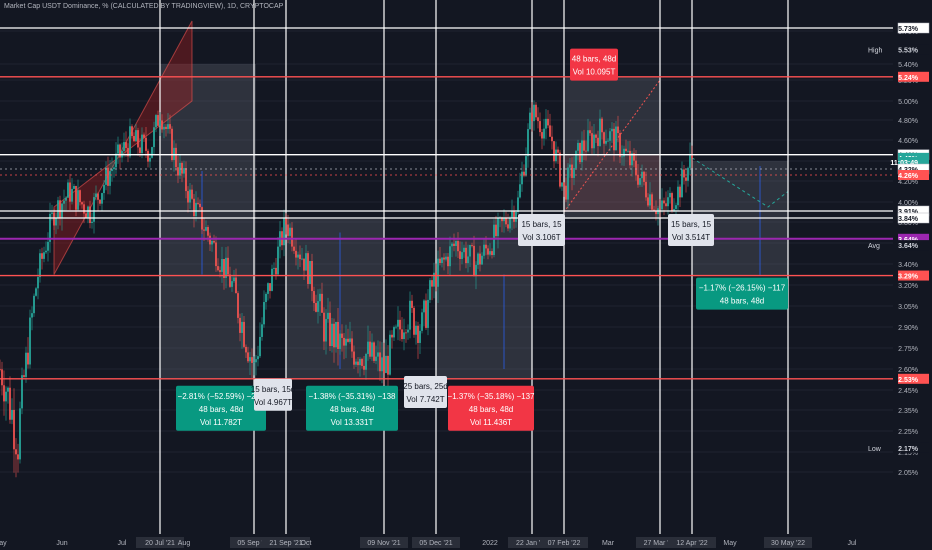  What do you see at coordinates (908, 203) in the screenshot?
I see `y-tick-label: 4.00%` at bounding box center [908, 203].